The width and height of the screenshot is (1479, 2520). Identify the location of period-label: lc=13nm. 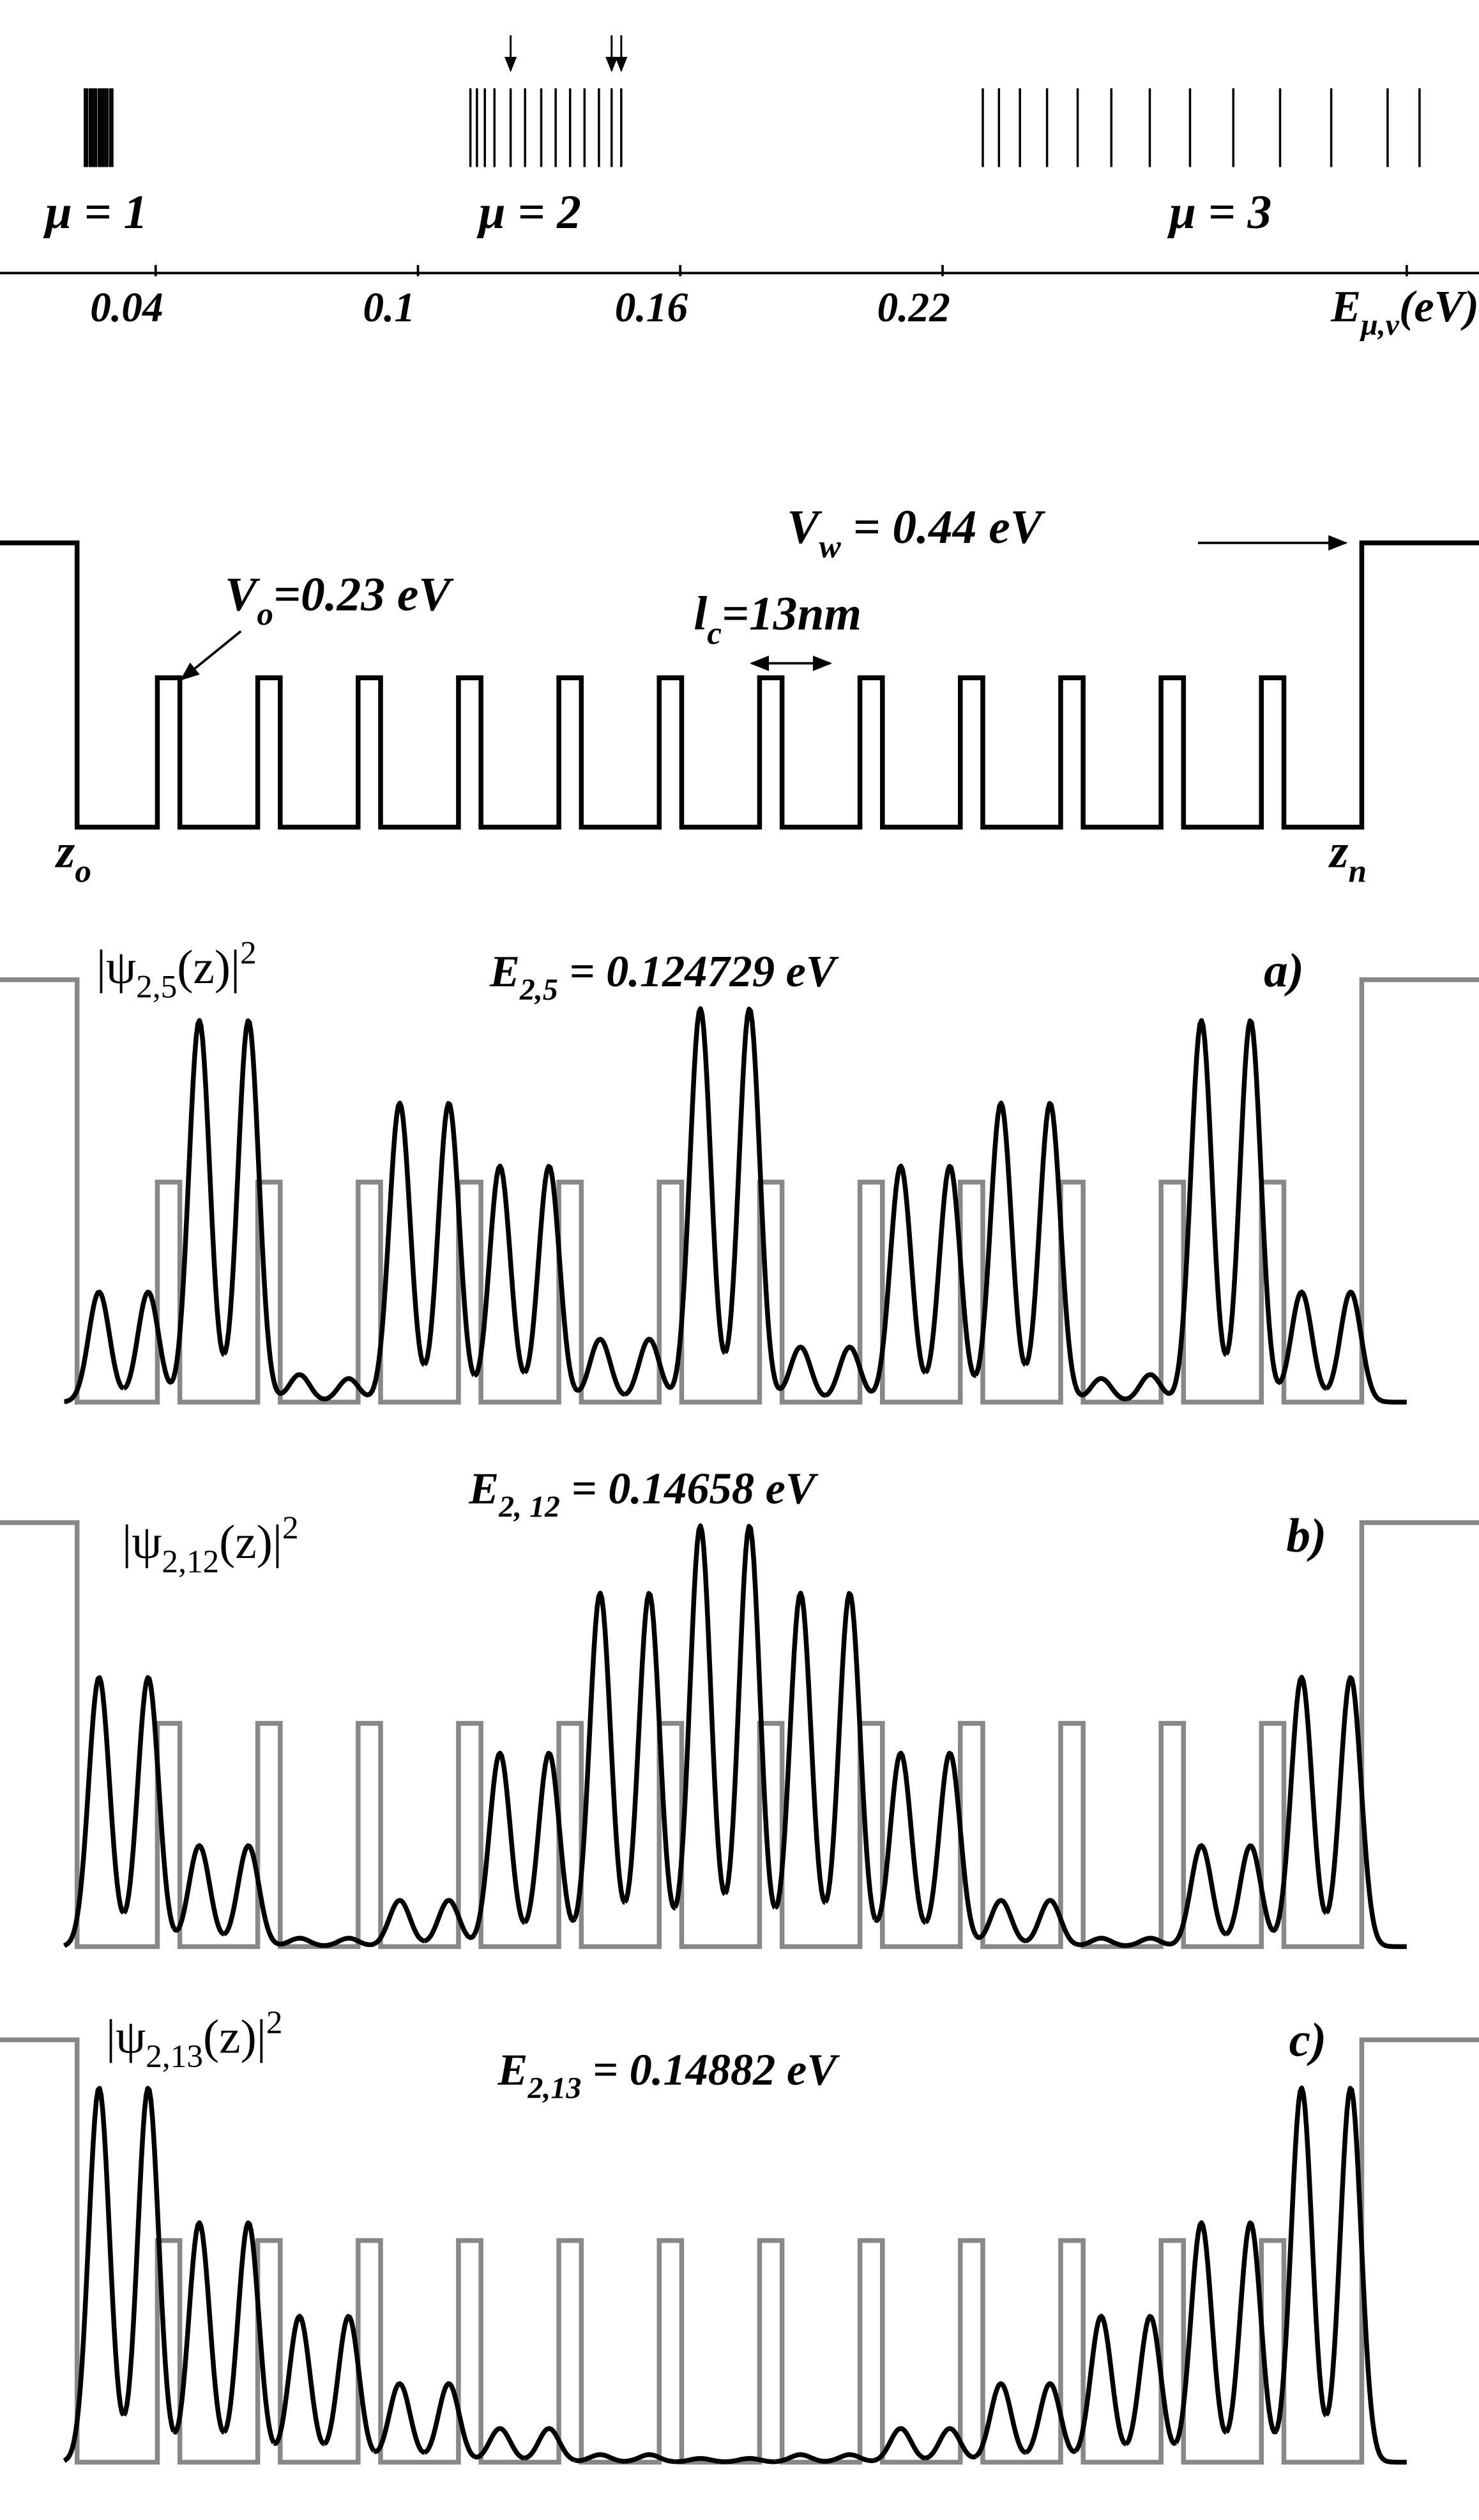
(778, 620).